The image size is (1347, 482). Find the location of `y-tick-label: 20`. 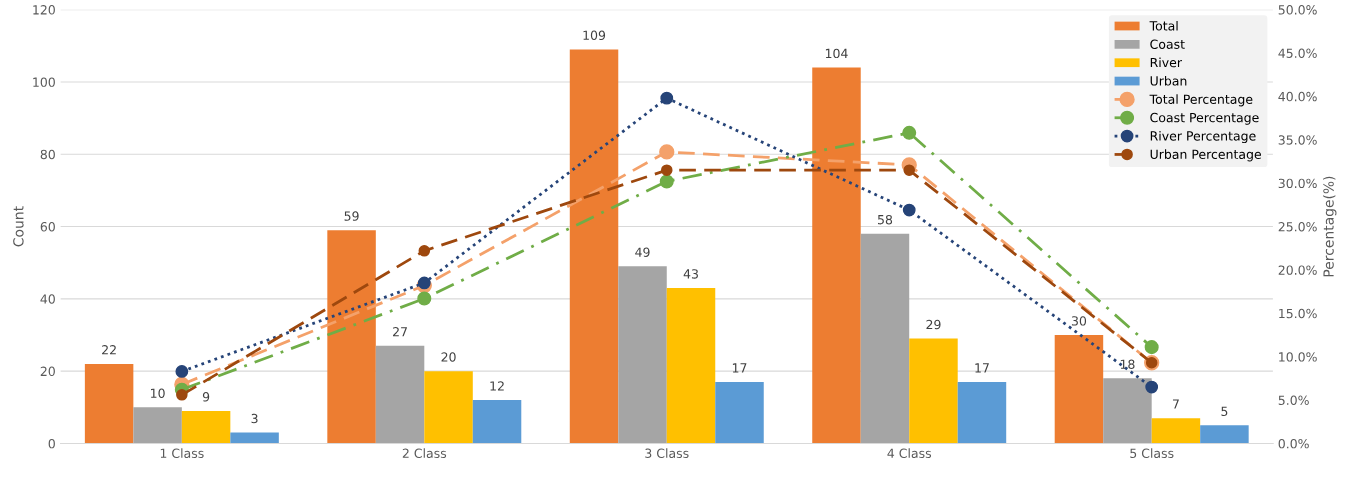

y-tick-label: 20 is located at coordinates (47, 371).